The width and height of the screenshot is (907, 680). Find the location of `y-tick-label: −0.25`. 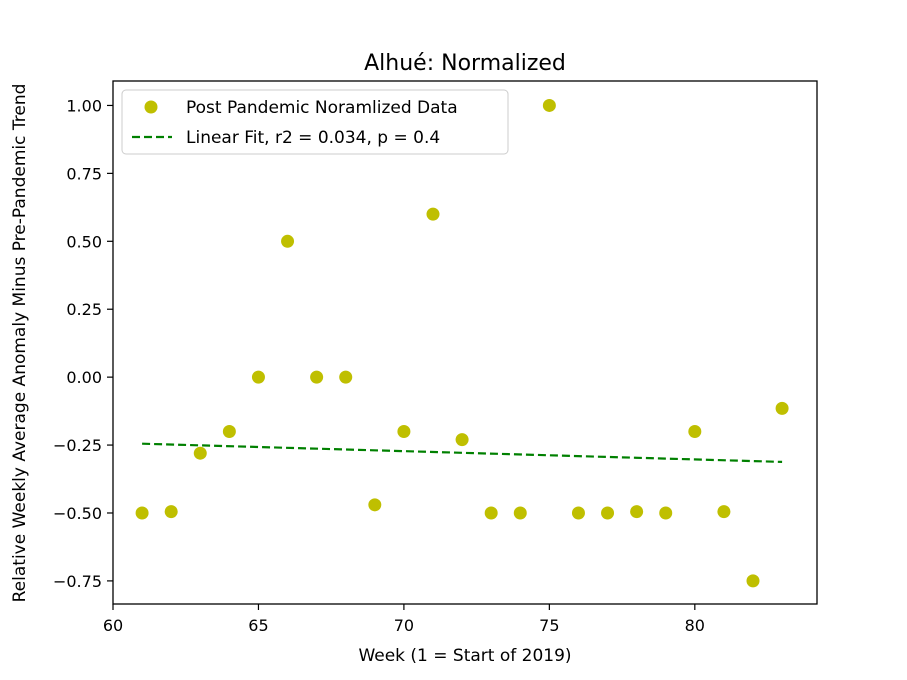

y-tick-label: −0.25 is located at coordinates (77, 445).